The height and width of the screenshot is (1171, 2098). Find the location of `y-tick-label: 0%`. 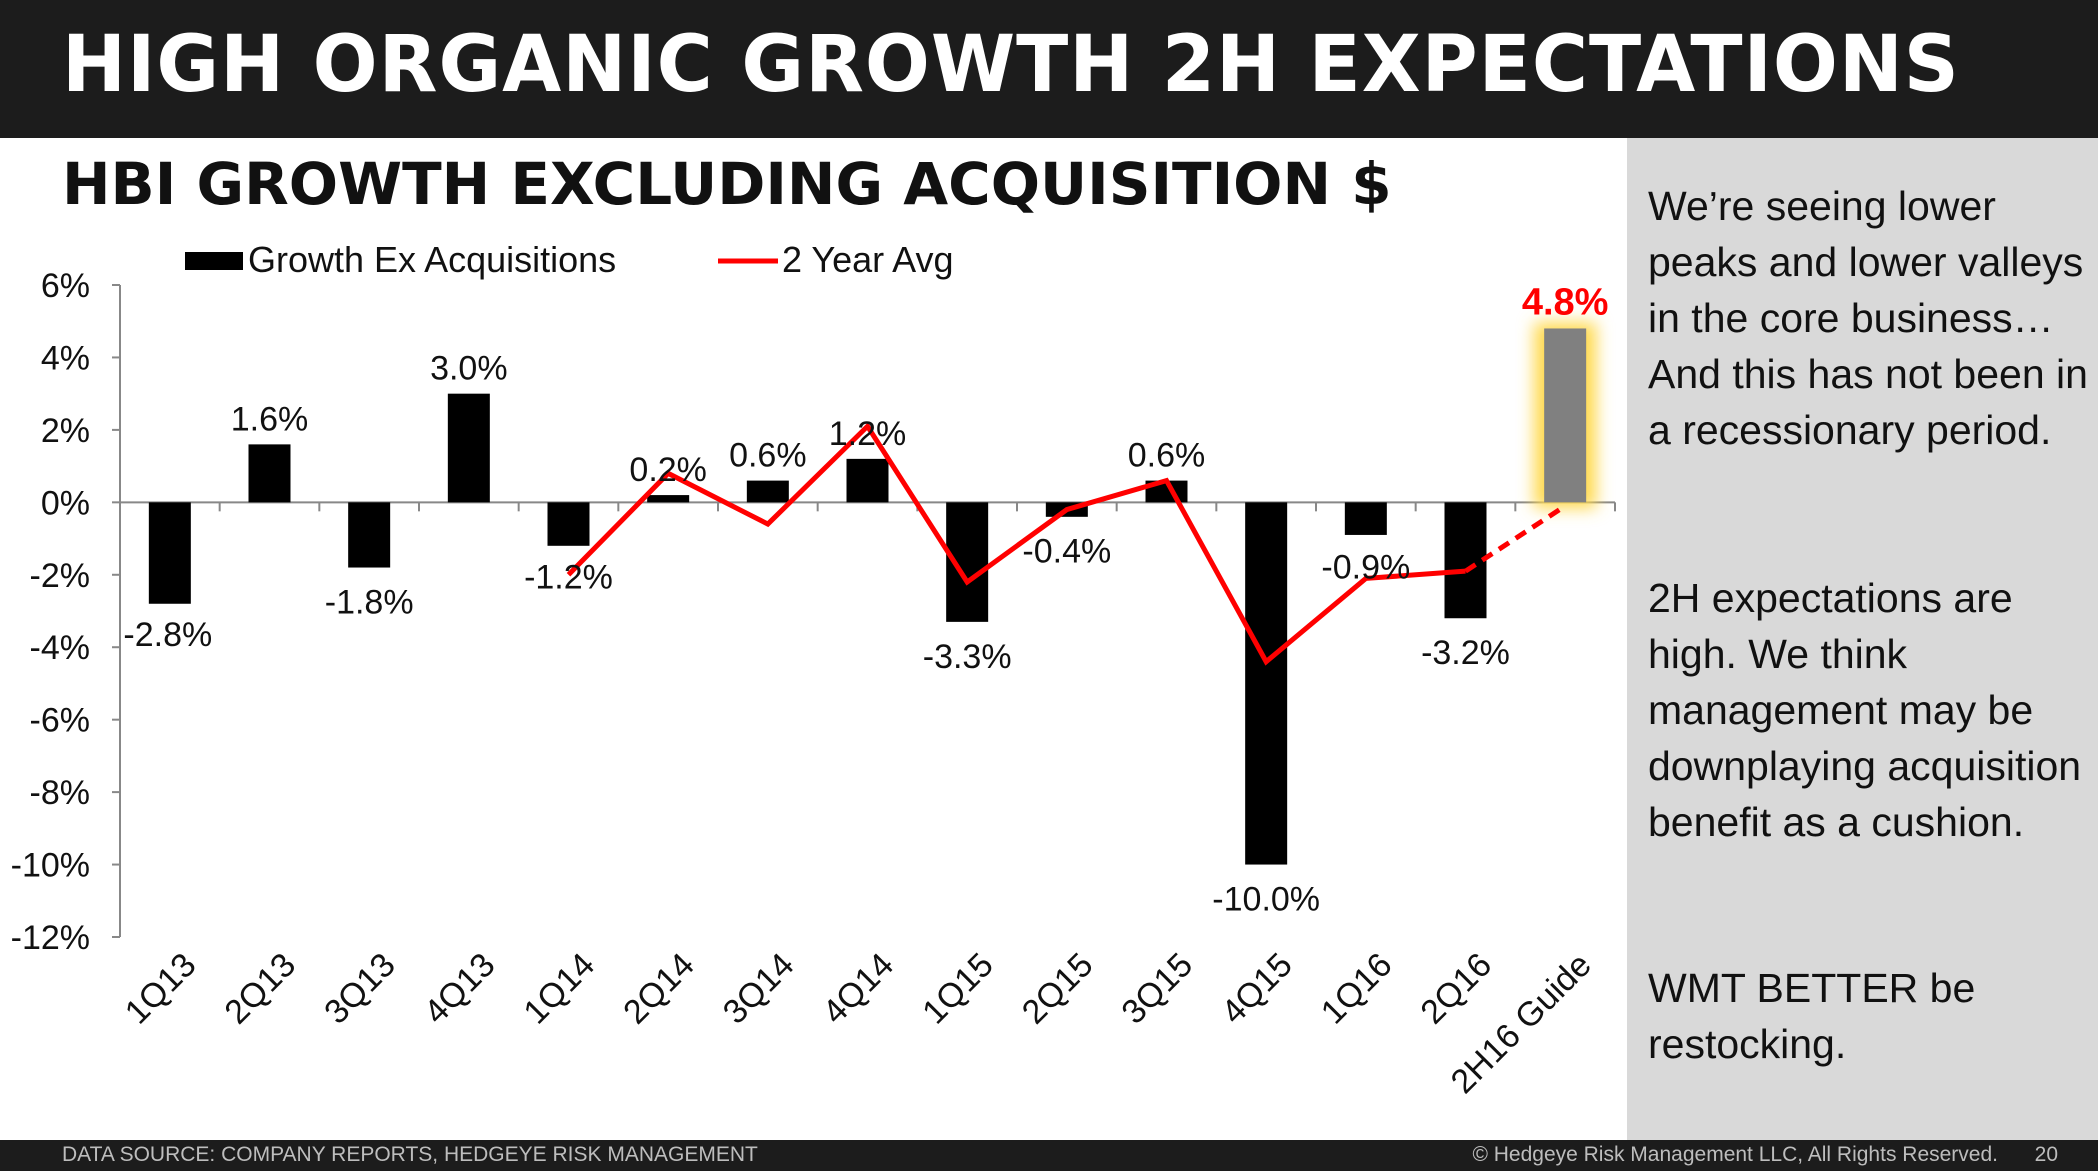

y-tick-label: 0% is located at coordinates (65, 503).